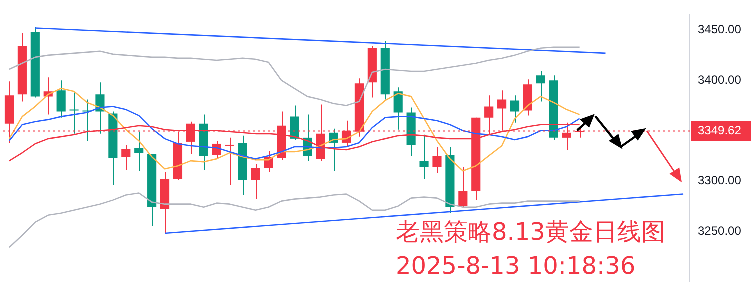  I want to click on text: 2025-8-13 10:18:36, so click(516, 266).